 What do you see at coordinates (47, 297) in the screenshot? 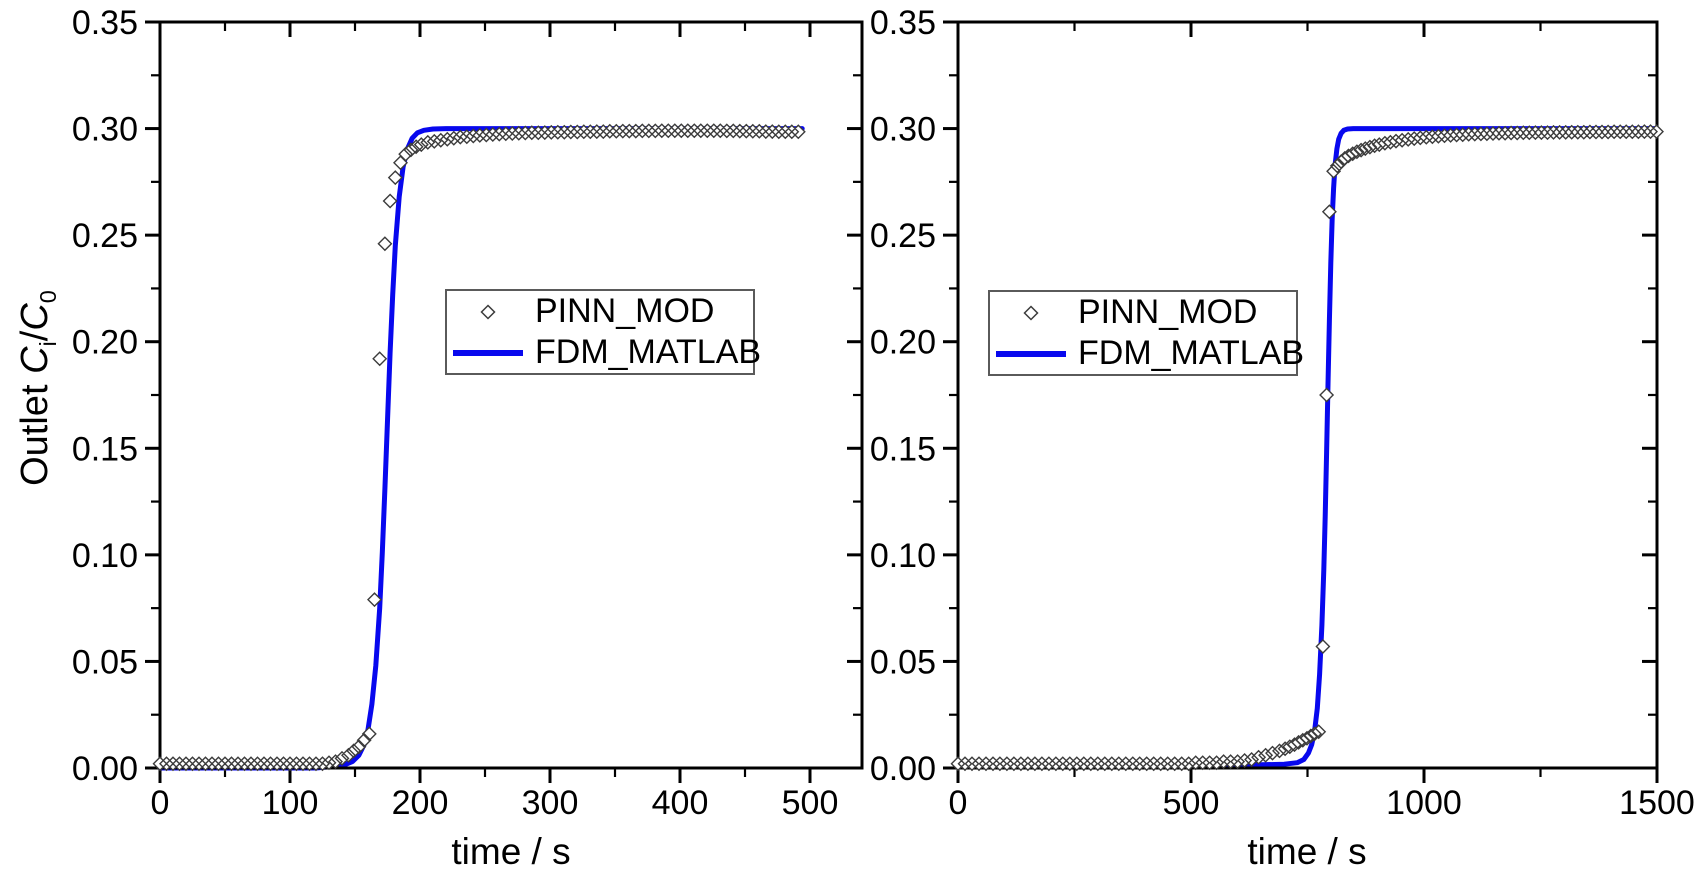
I see `y-axis-title-subscript-0: 0` at bounding box center [47, 297].